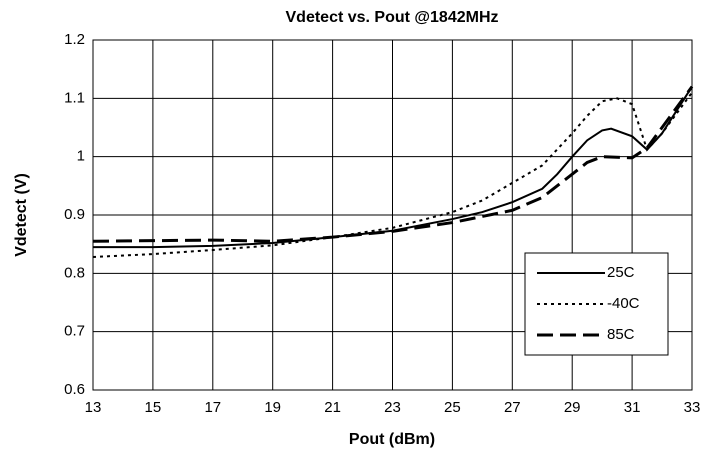  Describe the element at coordinates (81, 156) in the screenshot. I see `y-tick-label: 1` at that location.